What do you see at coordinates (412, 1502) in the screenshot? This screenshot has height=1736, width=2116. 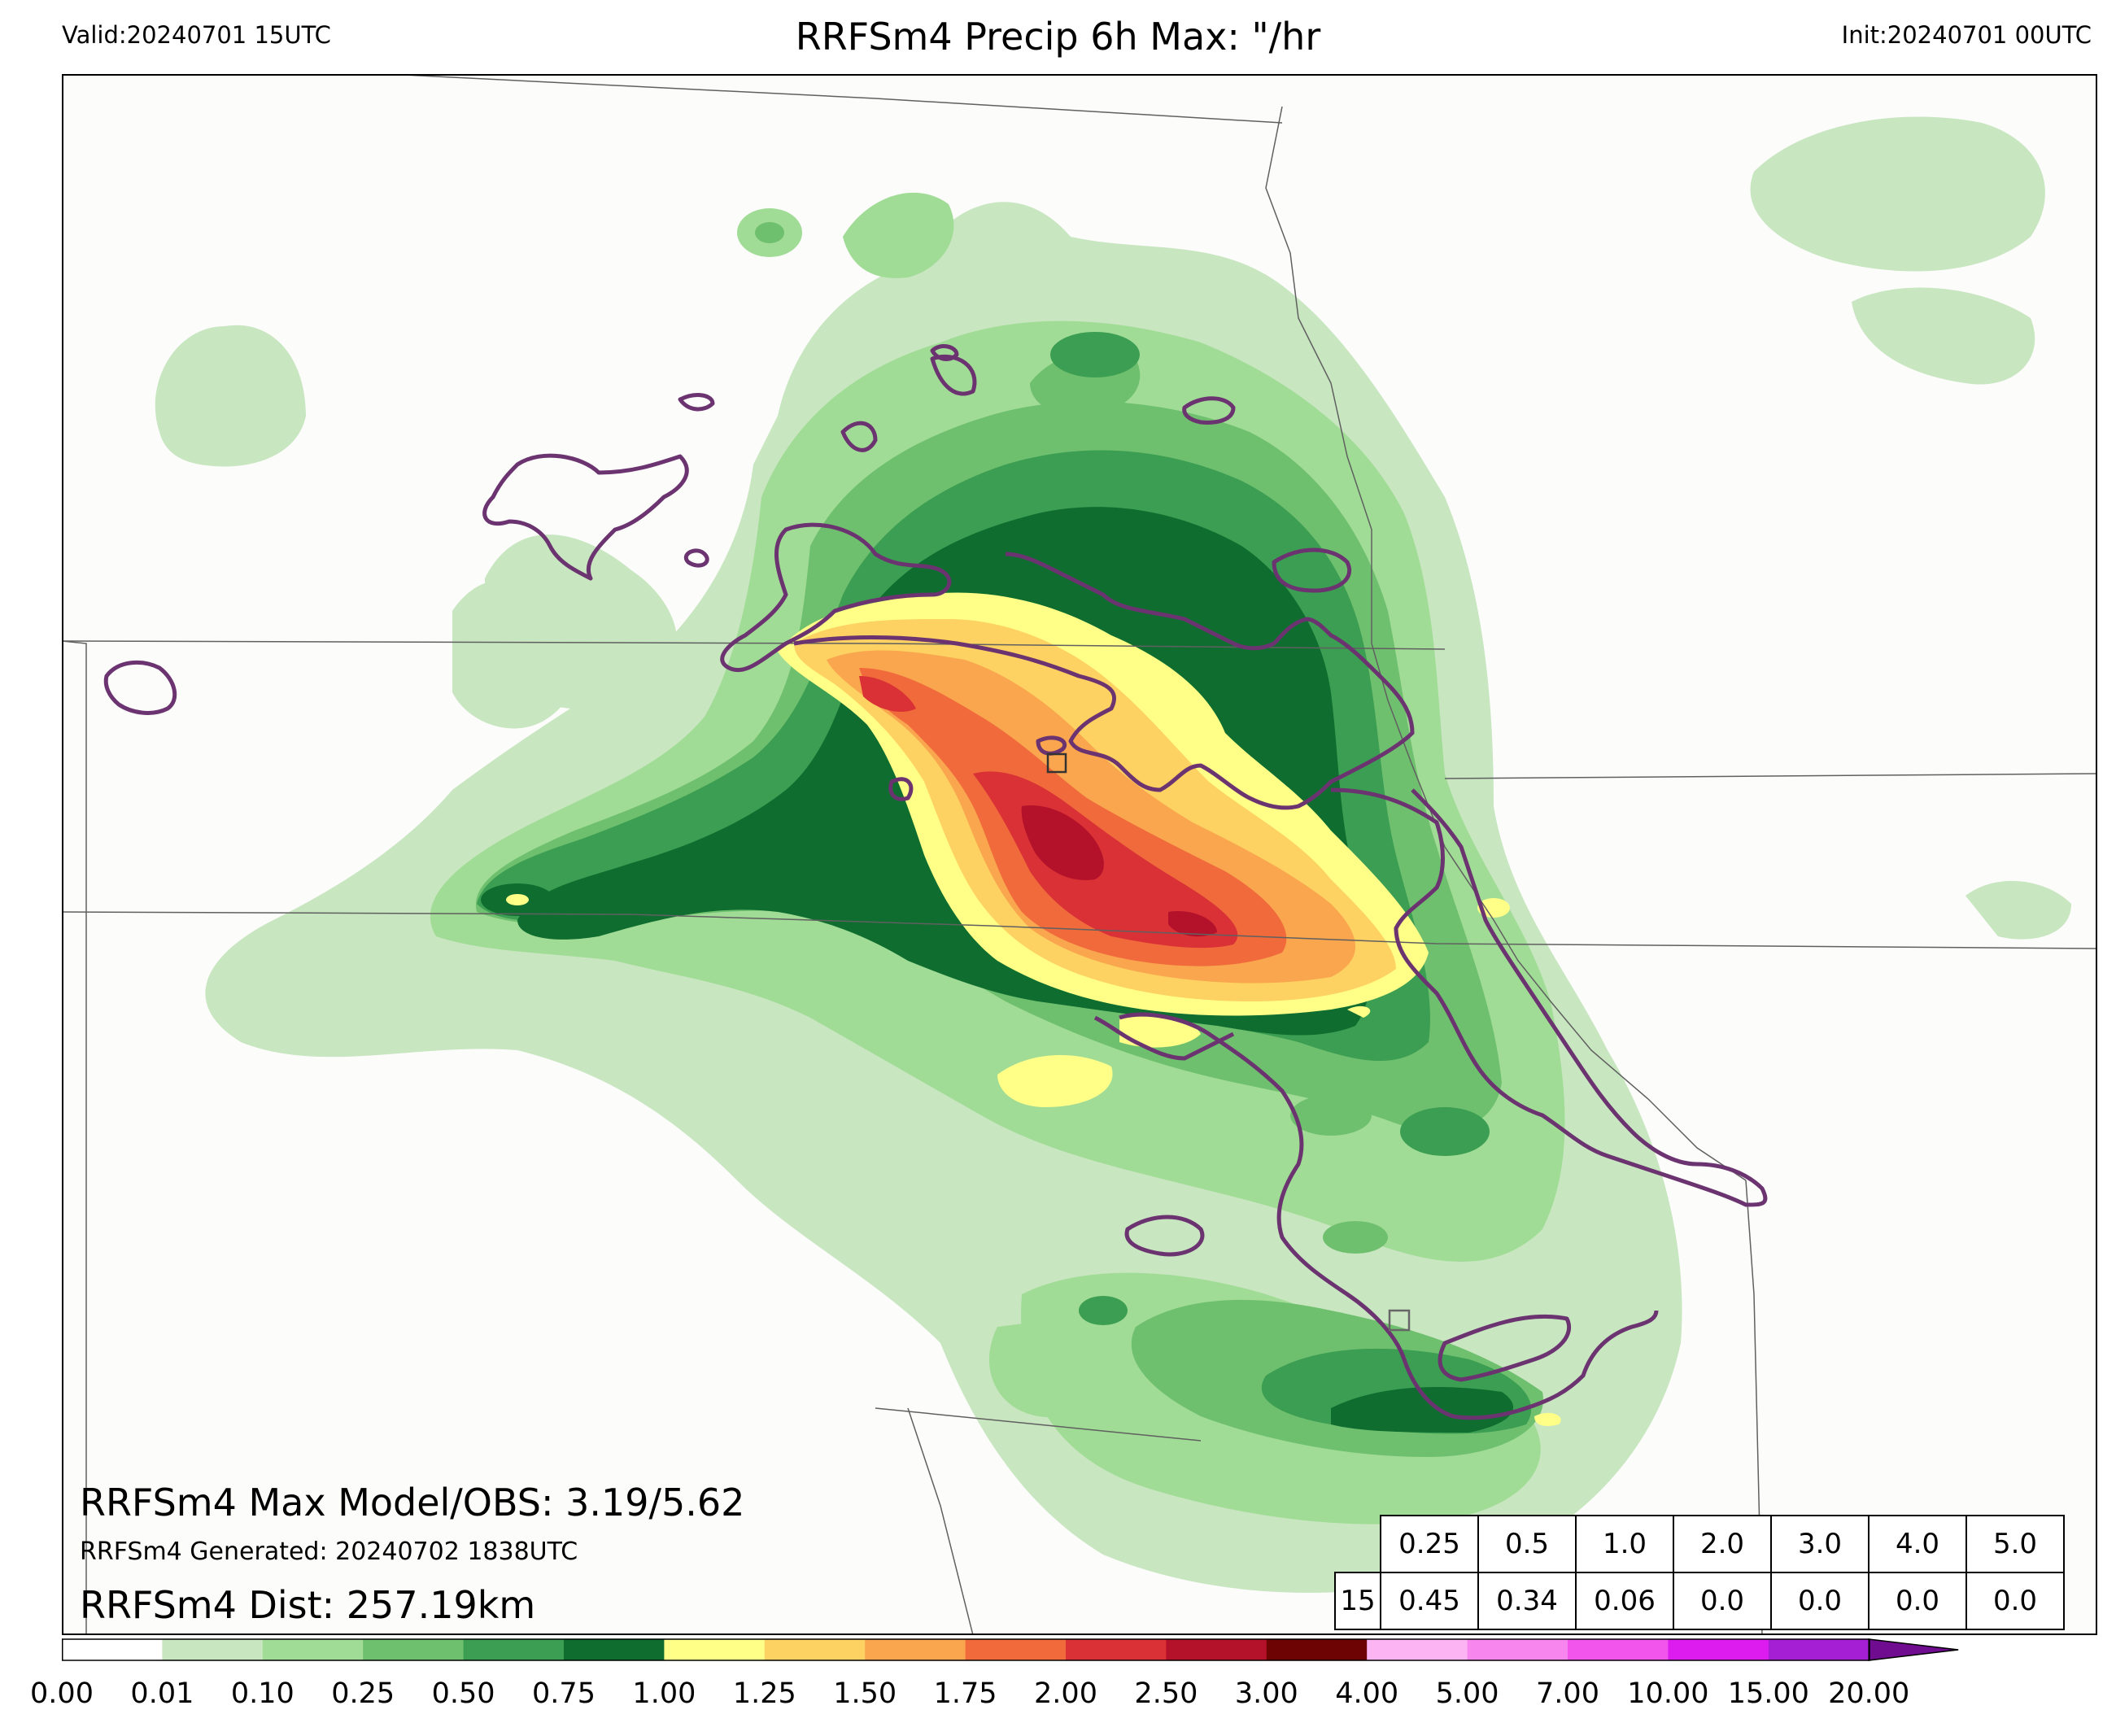 I see `max-model-obs-label: RRFSm4 Max Model/OBS: 3.19/5.62` at bounding box center [412, 1502].